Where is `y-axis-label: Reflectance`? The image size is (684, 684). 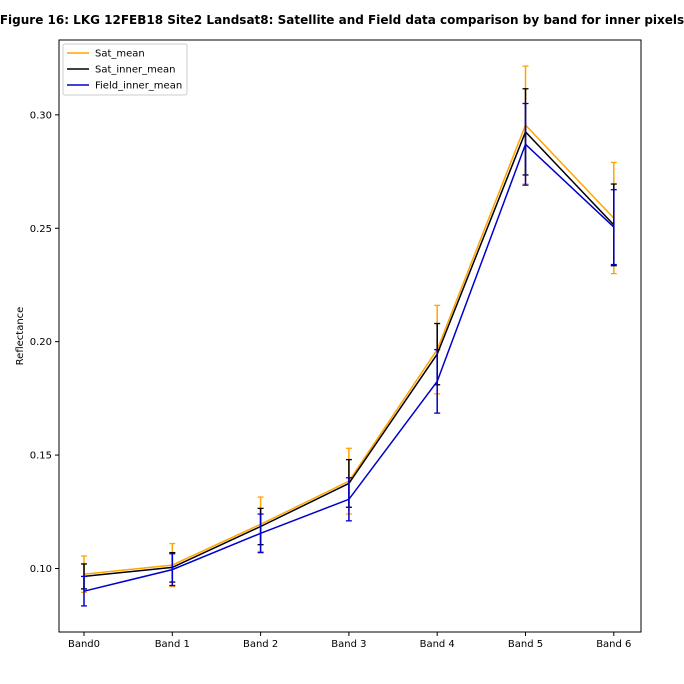
y-axis-label: Reflectance is located at coordinates (20, 336).